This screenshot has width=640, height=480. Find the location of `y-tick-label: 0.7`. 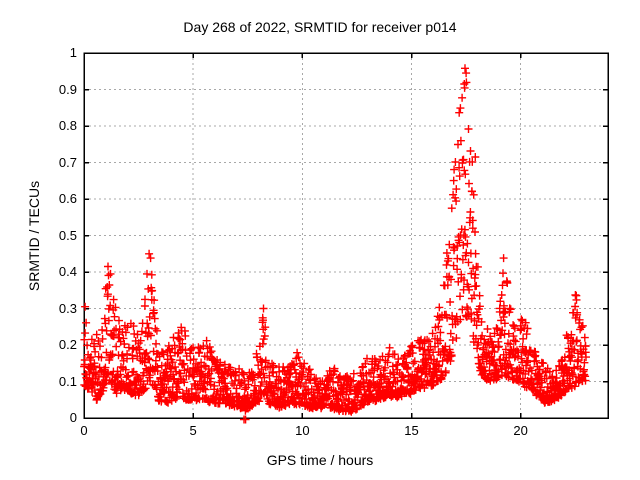

y-tick-label: 0.7 is located at coordinates (67, 162).